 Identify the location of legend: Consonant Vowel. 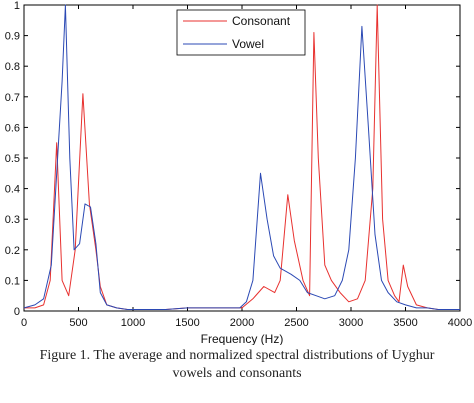
(241, 32).